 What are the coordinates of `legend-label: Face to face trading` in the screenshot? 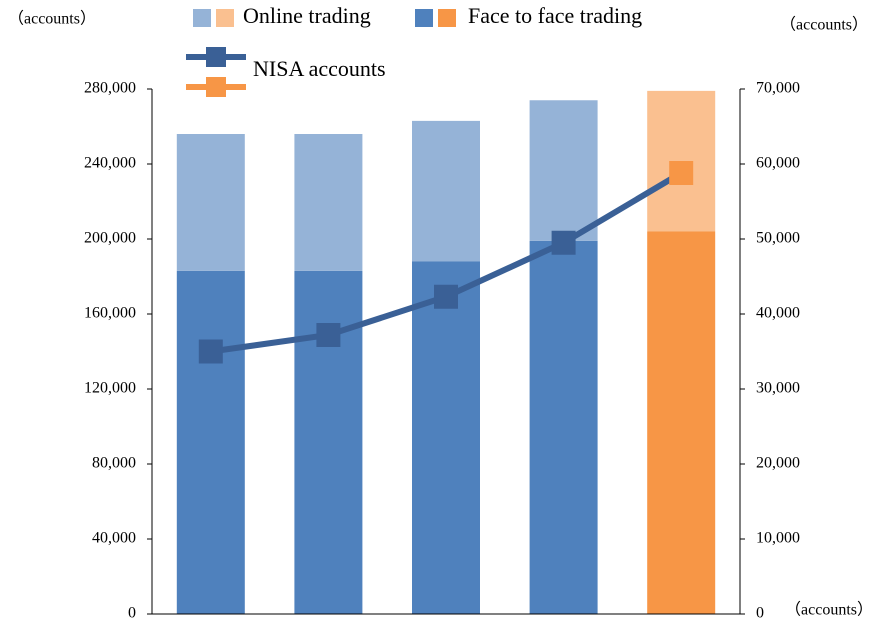 It's located at (555, 15).